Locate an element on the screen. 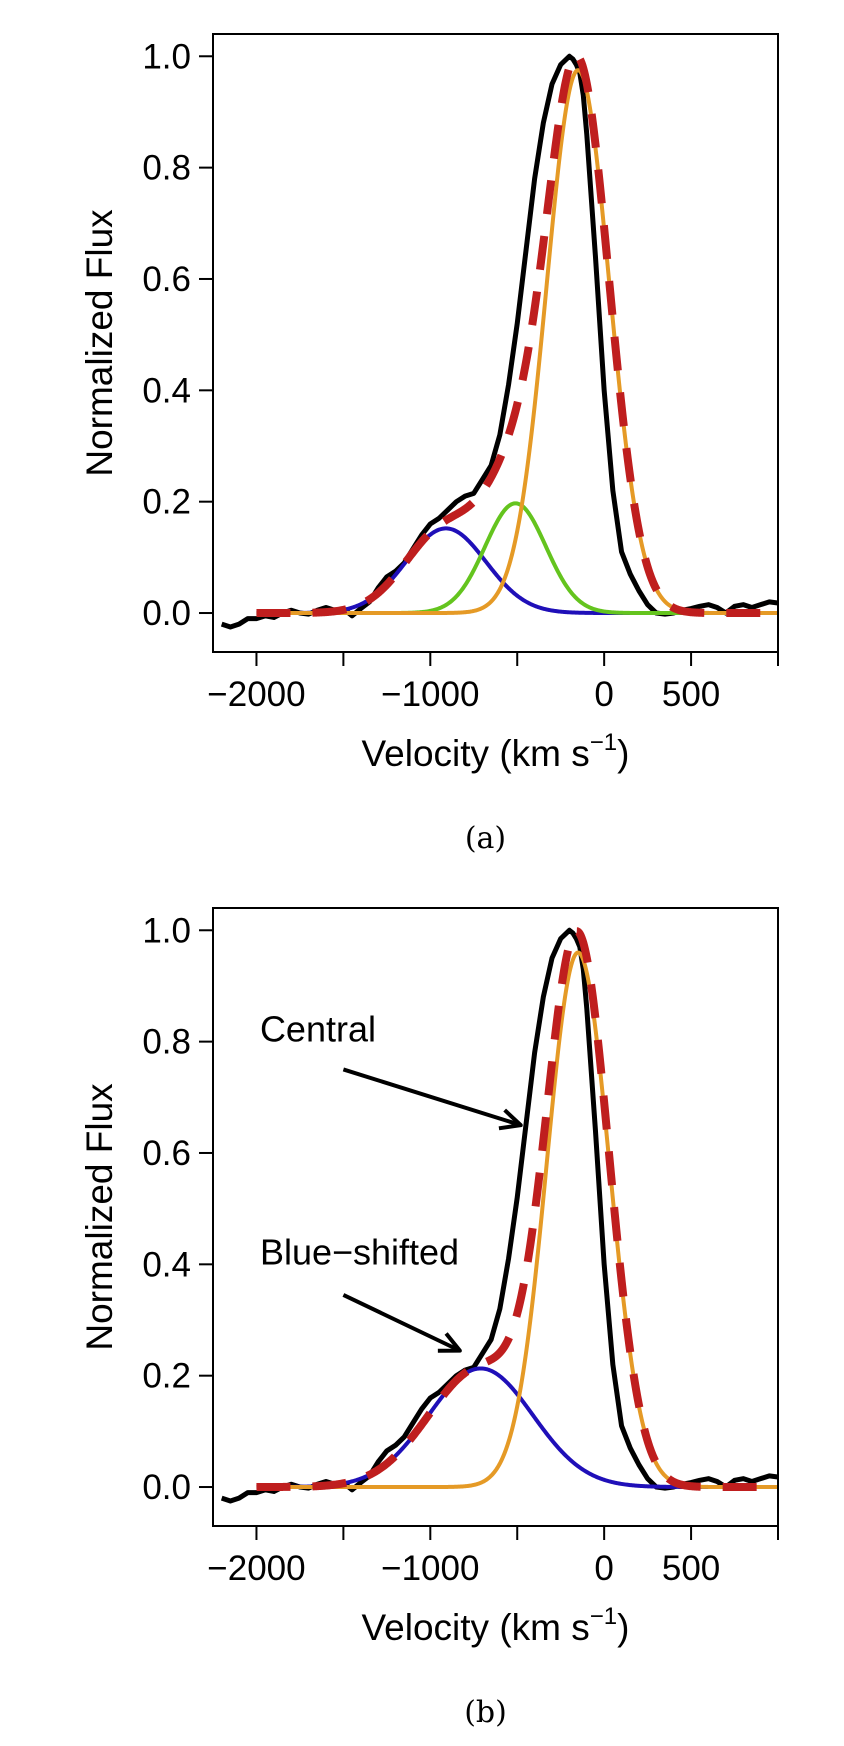  panel-caption: (b) is located at coordinates (485, 1712).